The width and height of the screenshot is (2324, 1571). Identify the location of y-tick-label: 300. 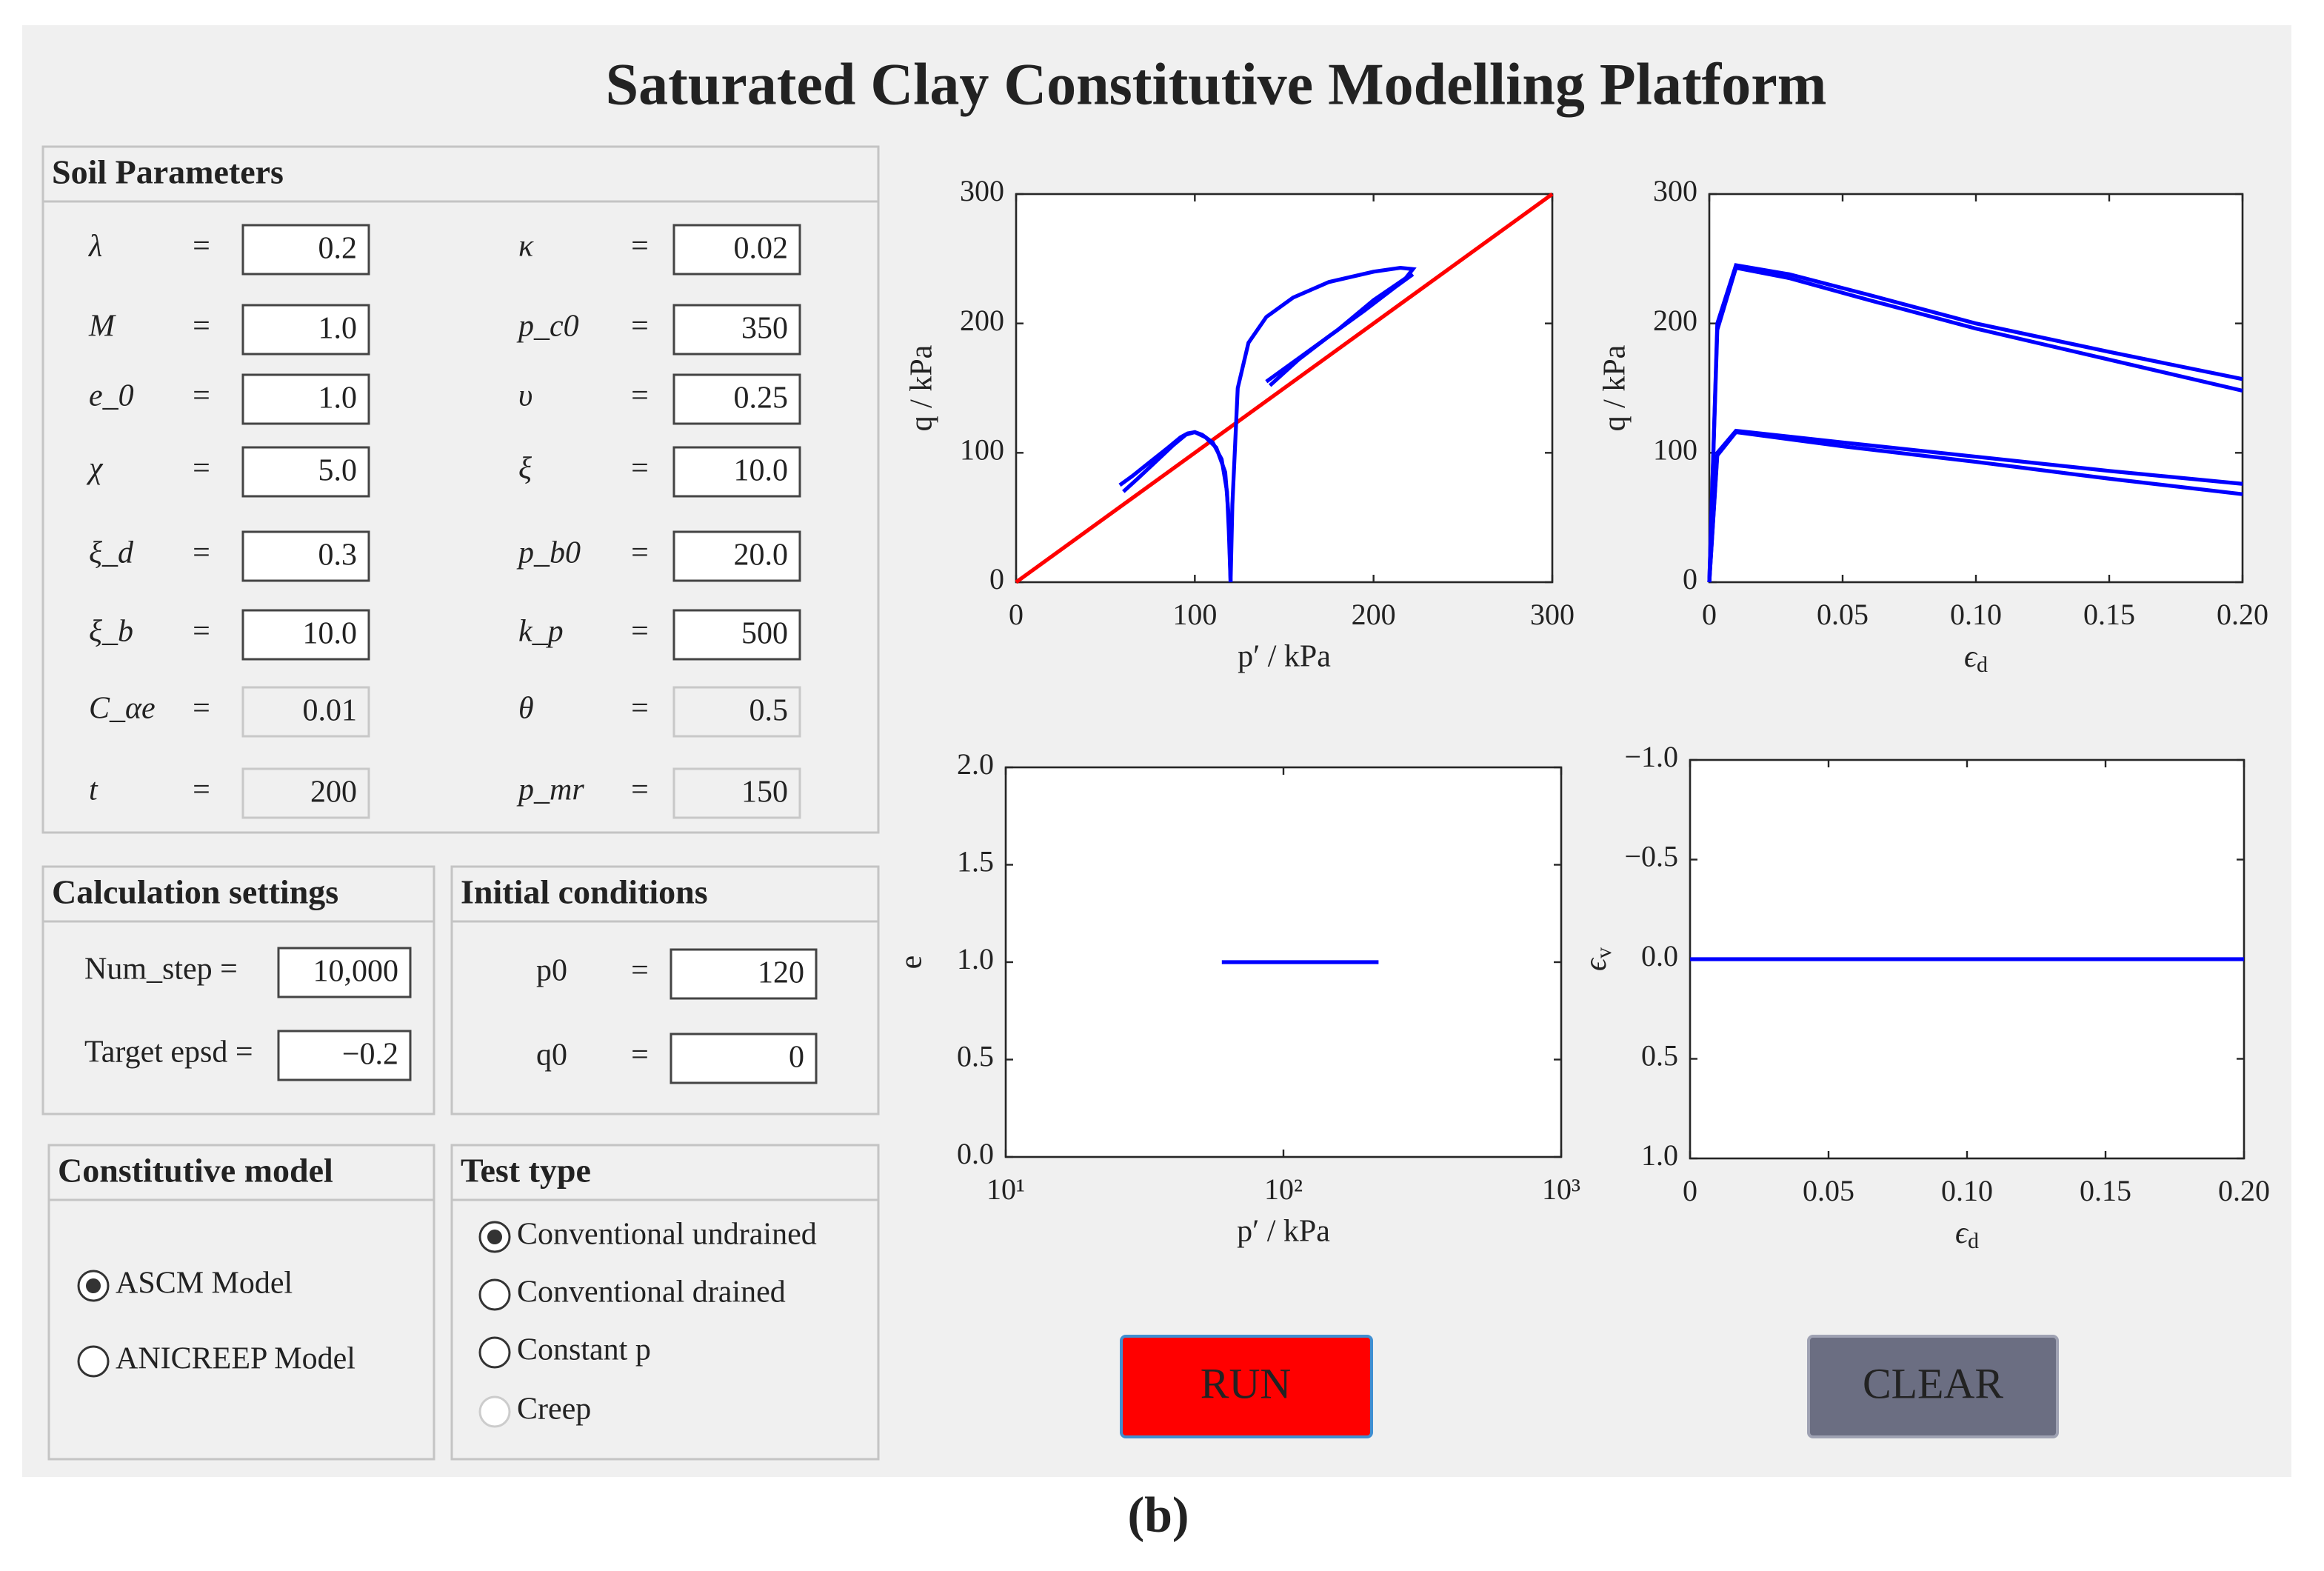
(982, 190).